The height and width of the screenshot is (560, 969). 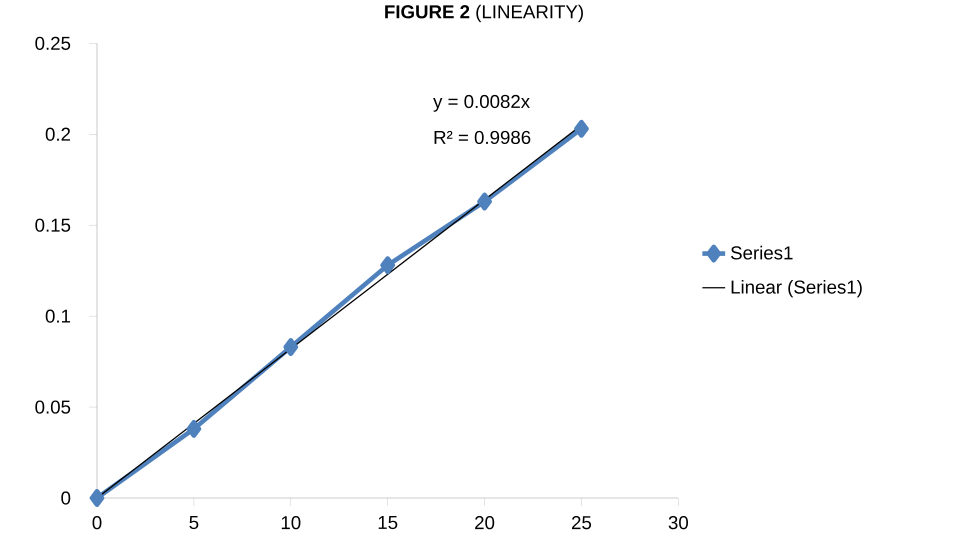 I want to click on legend-label: Series1, so click(x=762, y=253).